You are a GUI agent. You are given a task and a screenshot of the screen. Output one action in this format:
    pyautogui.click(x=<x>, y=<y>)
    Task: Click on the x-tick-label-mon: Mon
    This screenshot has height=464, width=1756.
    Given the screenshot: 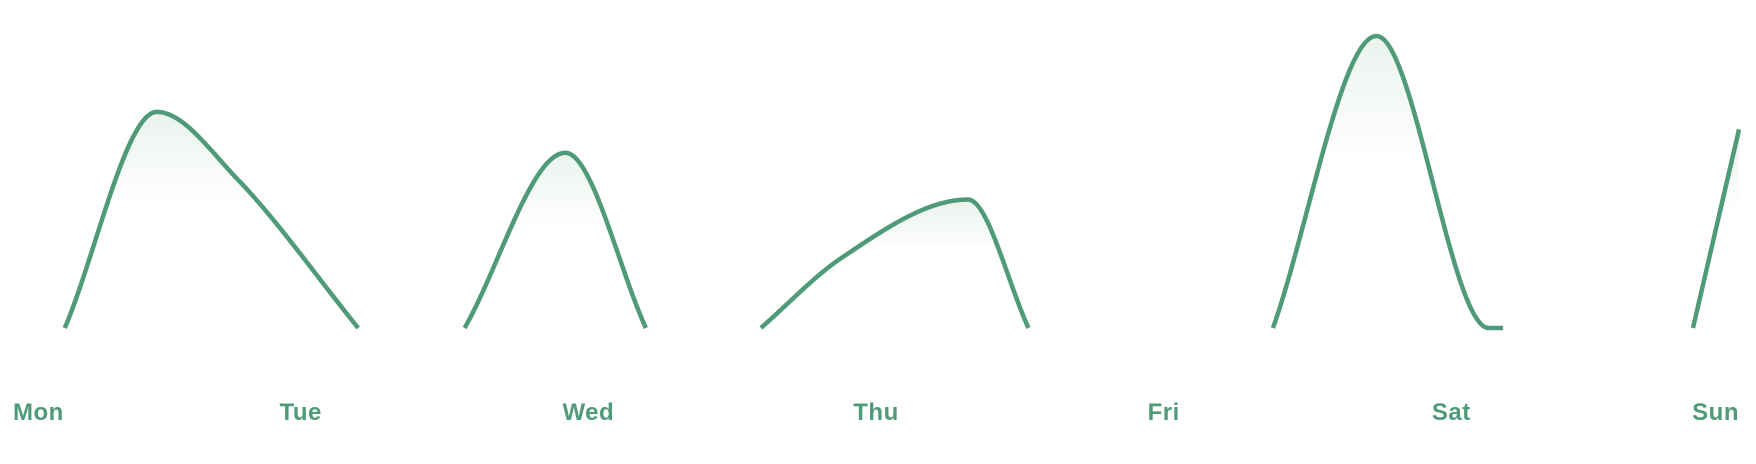 What is the action you would take?
    pyautogui.click(x=38, y=412)
    